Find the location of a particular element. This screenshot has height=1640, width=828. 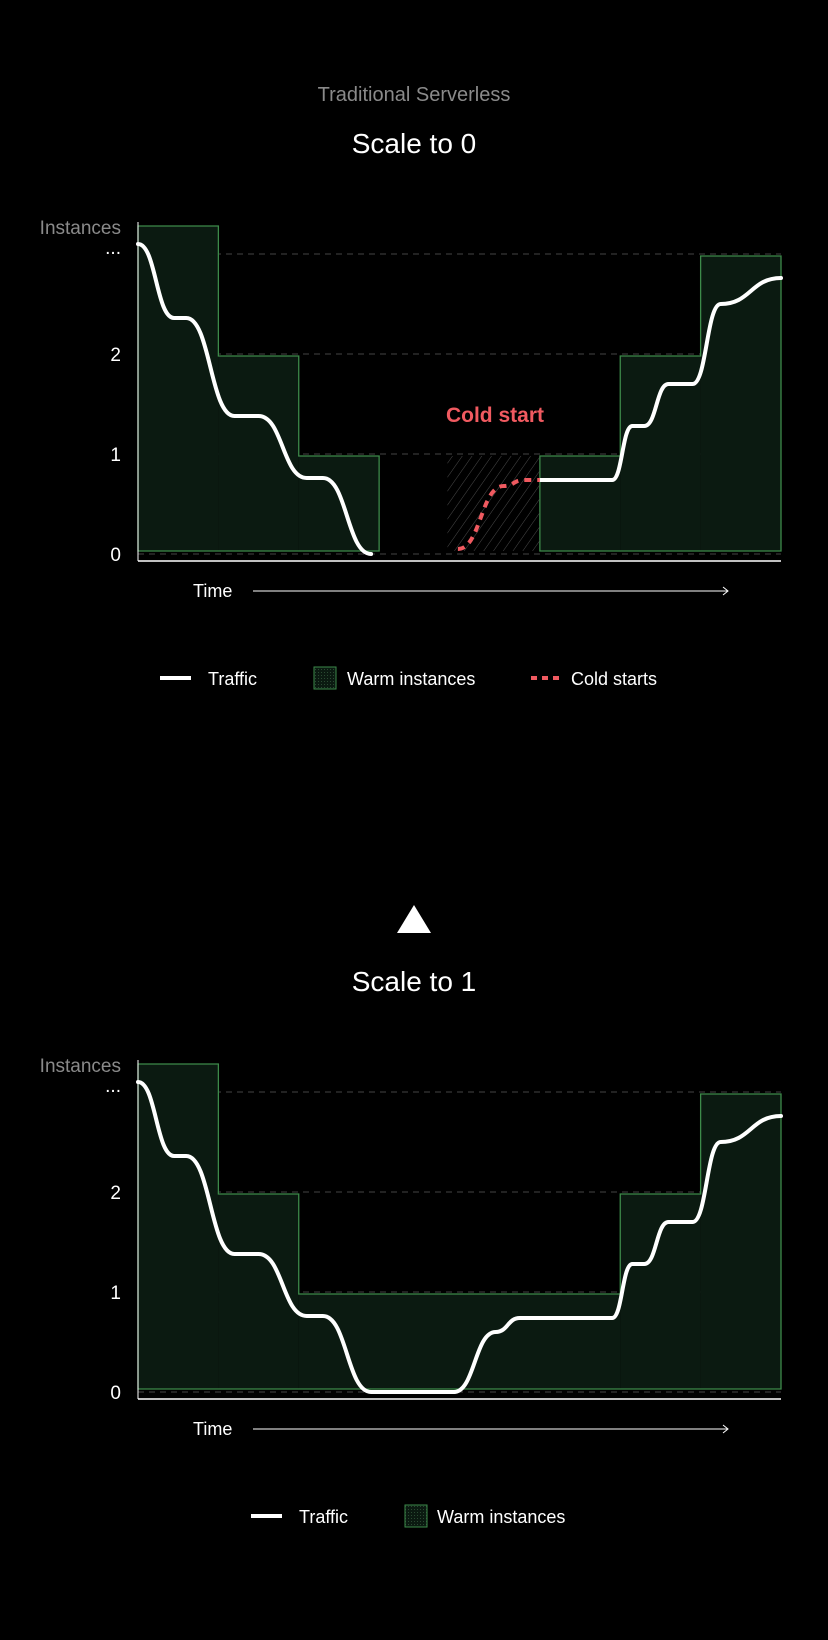

chart-2-title: Scale to 1 is located at coordinates (414, 981).